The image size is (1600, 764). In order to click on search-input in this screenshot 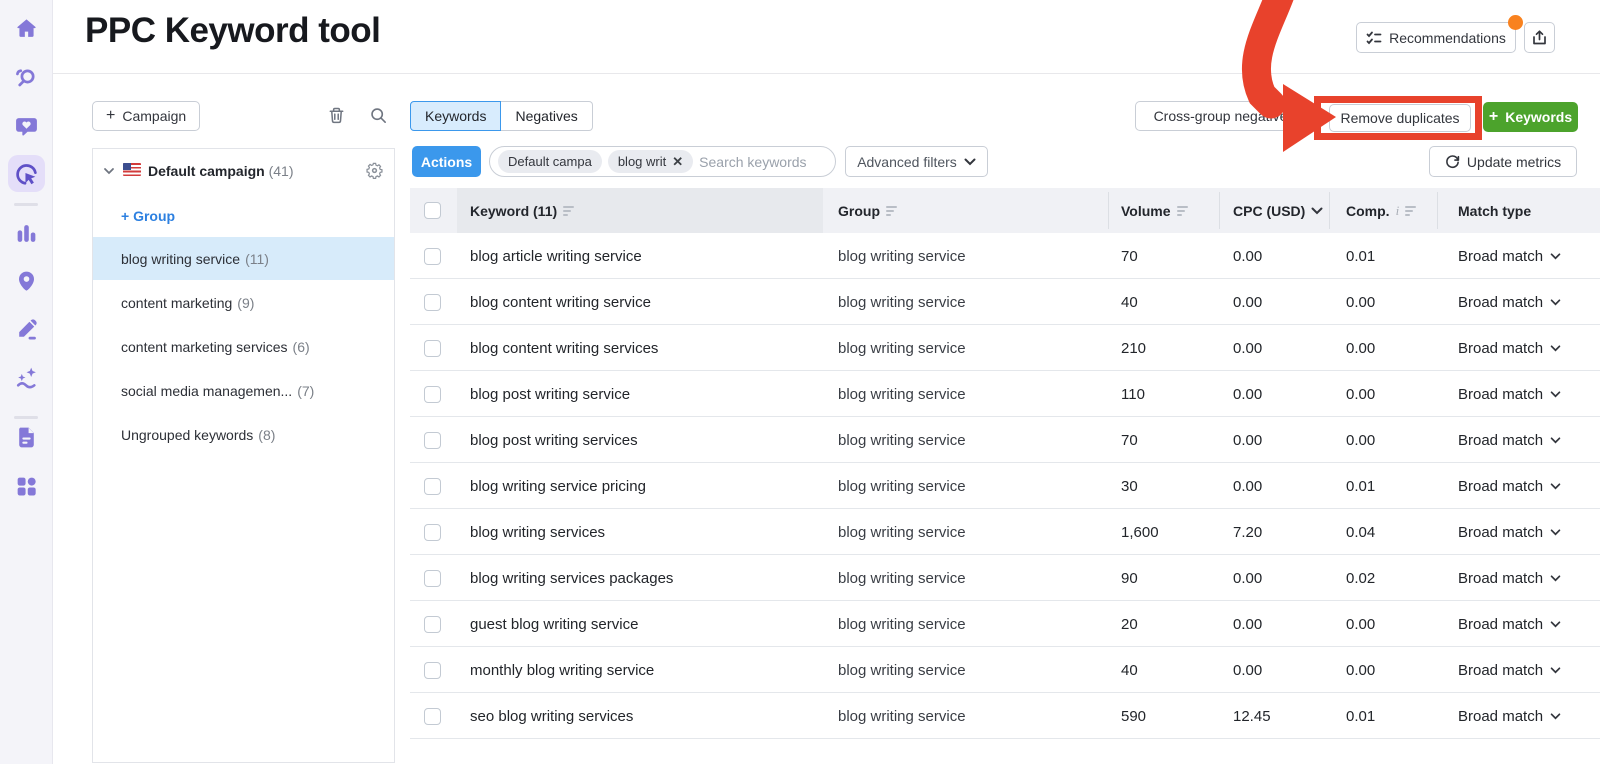, I will do `click(763, 161)`.